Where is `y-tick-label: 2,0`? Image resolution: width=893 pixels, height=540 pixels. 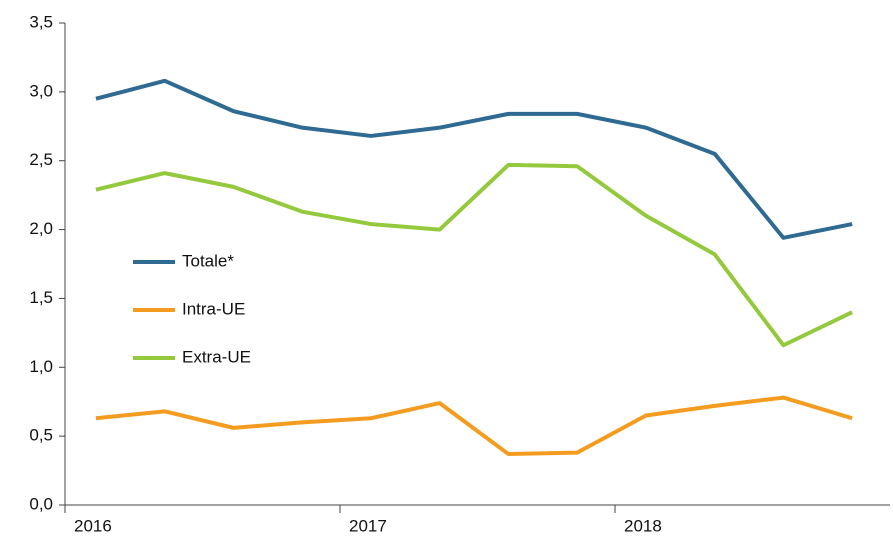 y-tick-label: 2,0 is located at coordinates (41, 228).